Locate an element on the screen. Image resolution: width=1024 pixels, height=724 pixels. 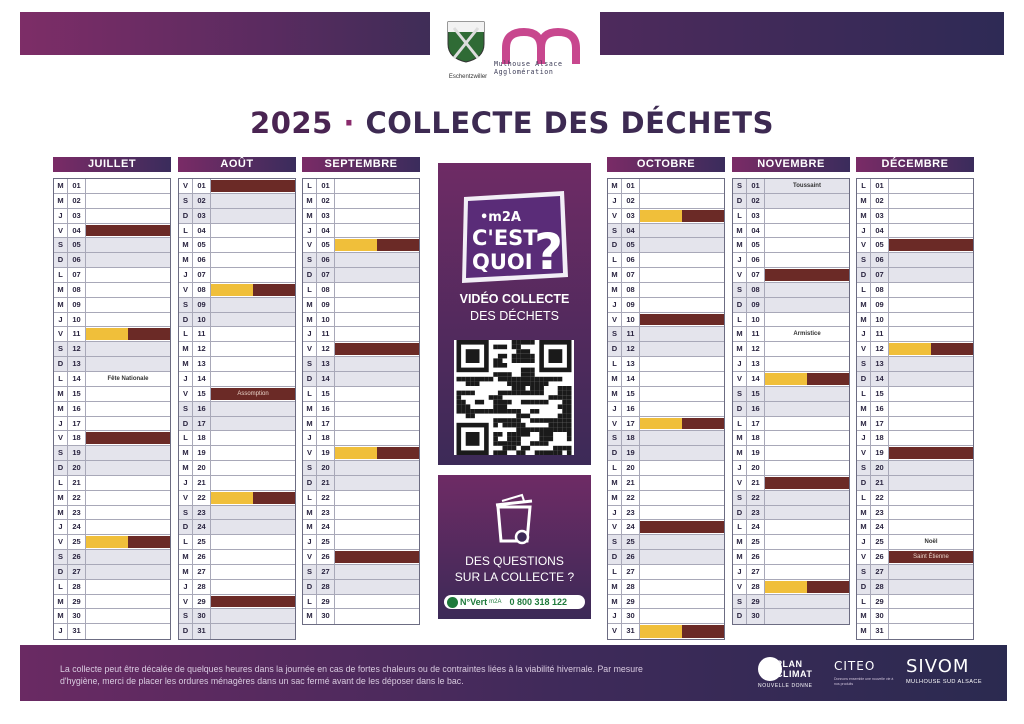
qr-code-icon is located at coordinates (514, 397).